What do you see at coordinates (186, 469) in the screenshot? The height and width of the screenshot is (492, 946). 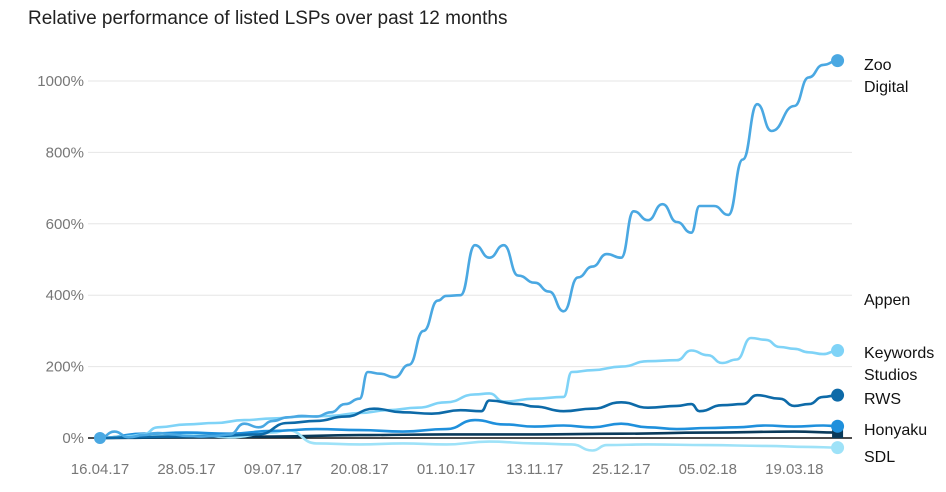 I see `x-tick-label: 28.05.17` at bounding box center [186, 469].